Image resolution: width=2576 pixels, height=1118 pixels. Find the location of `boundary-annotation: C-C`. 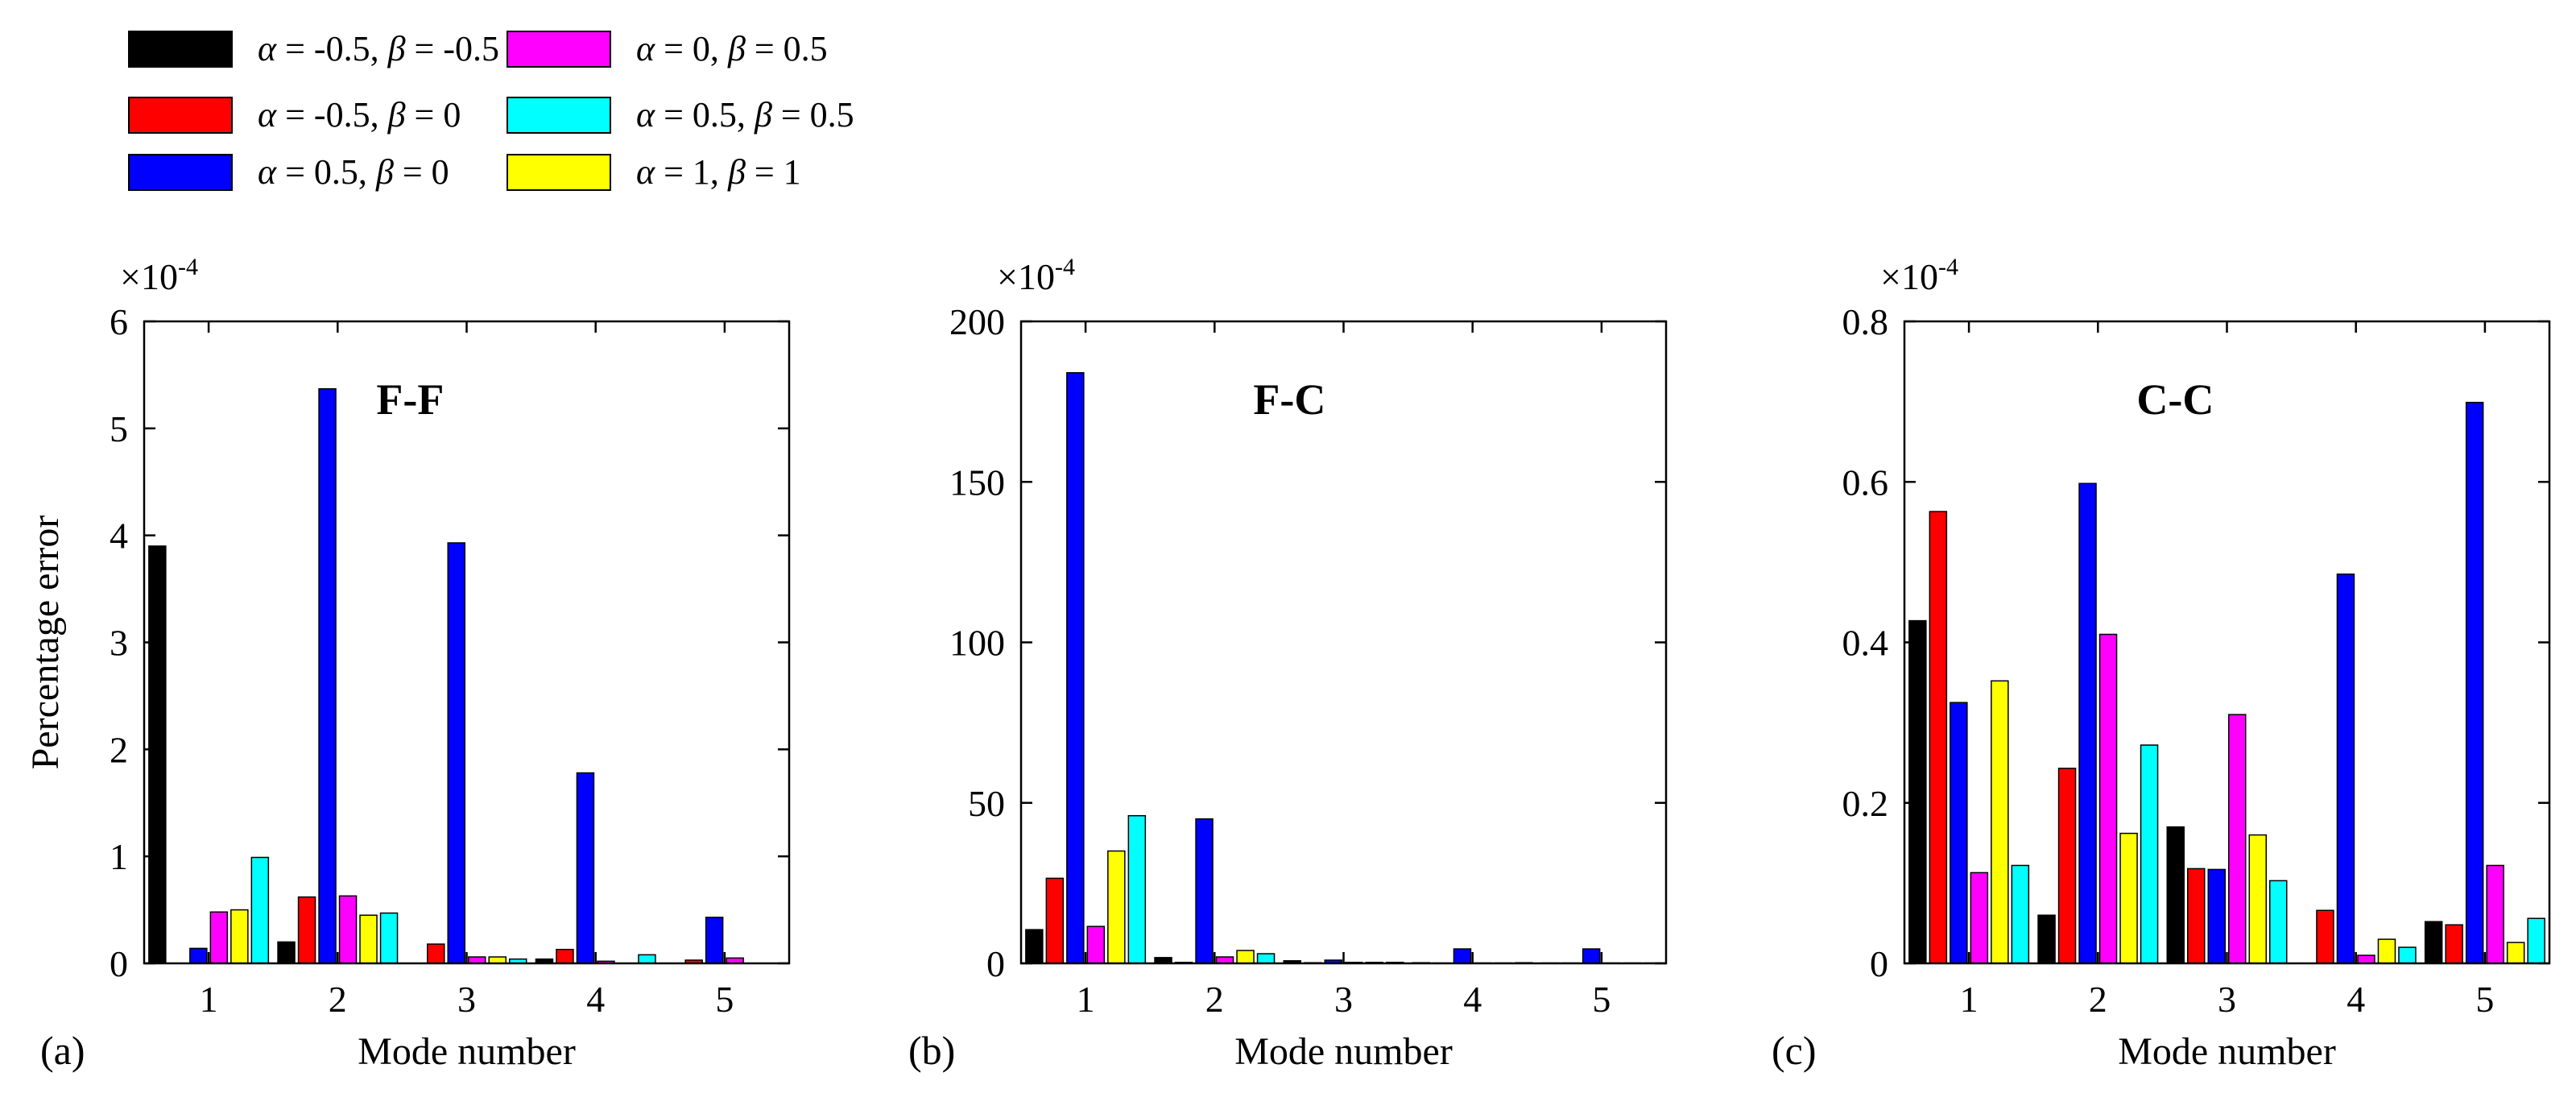

boundary-annotation: C-C is located at coordinates (2175, 399).